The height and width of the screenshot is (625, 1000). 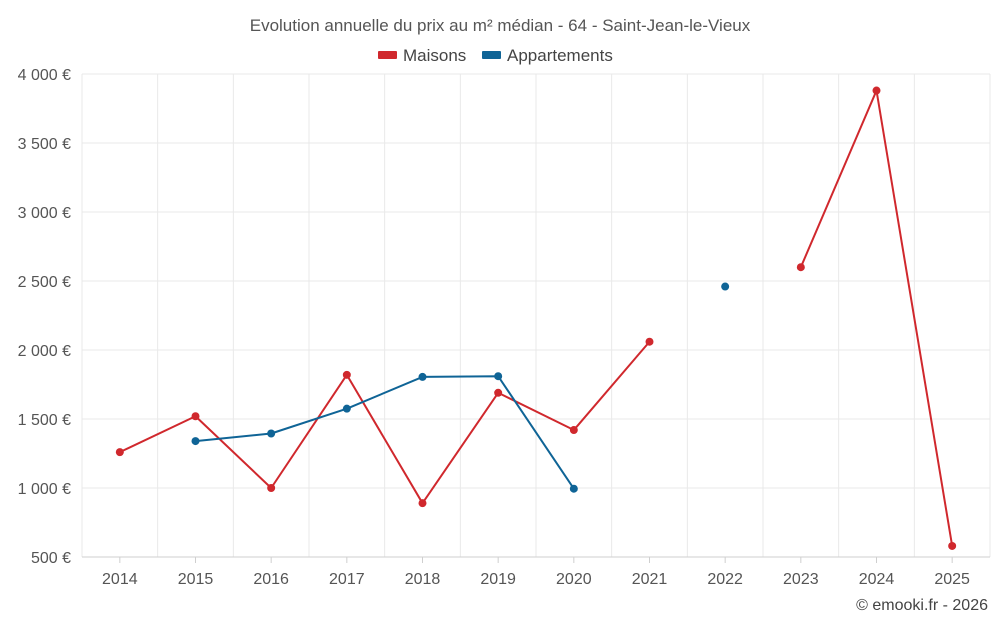 I want to click on legend-item-maisons: Maisons, so click(x=422, y=55).